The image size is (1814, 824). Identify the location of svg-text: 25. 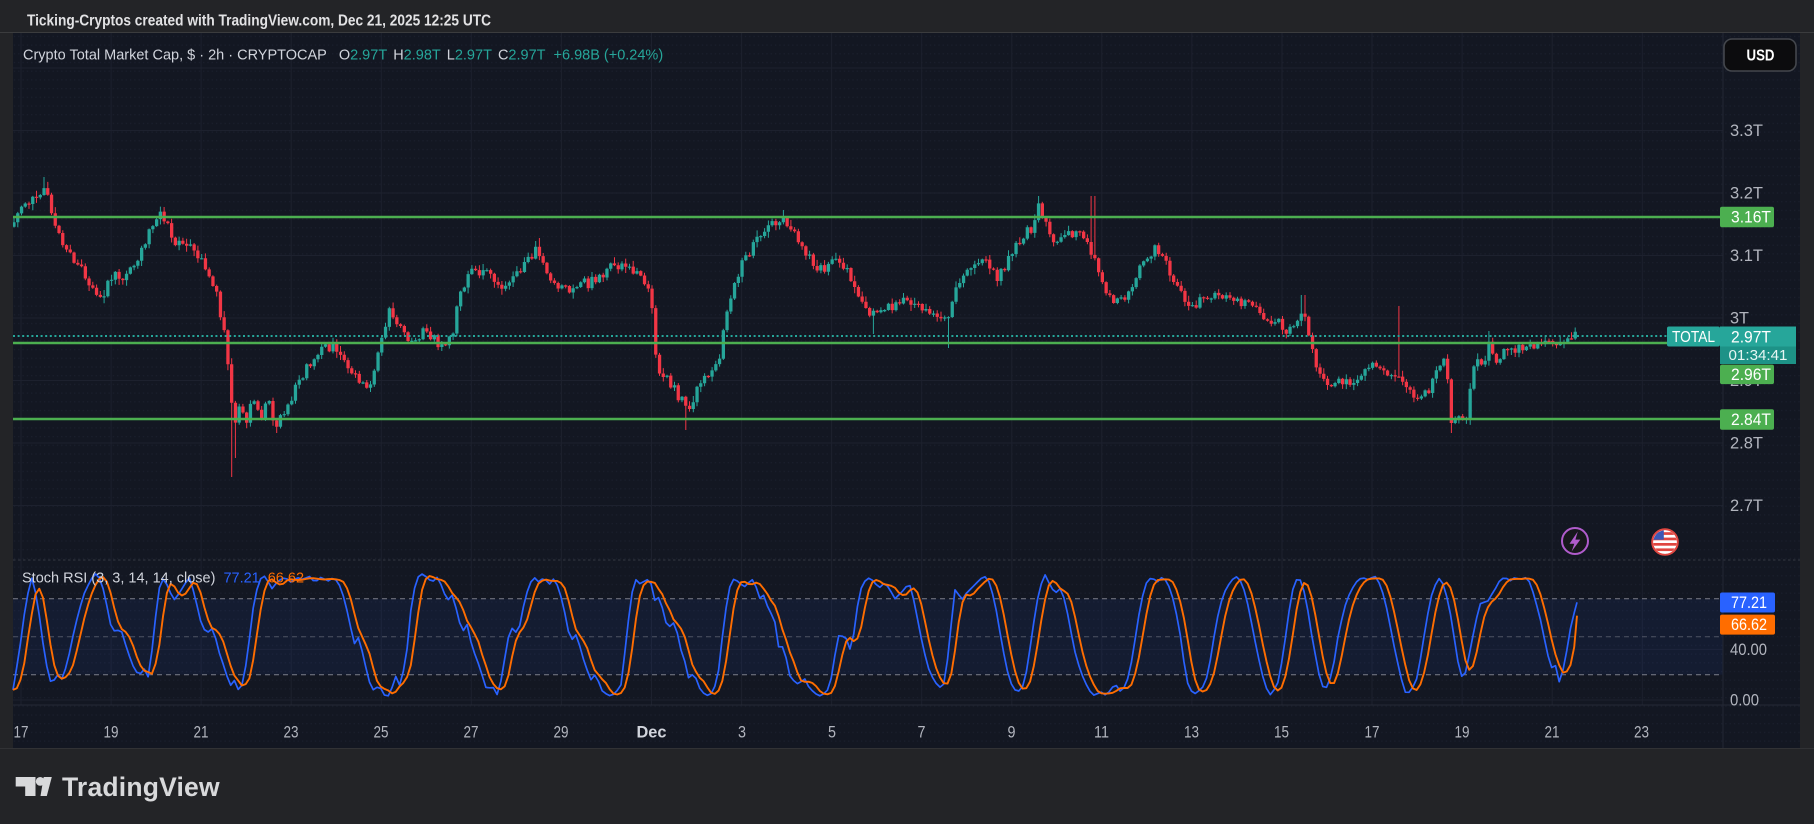
(381, 732).